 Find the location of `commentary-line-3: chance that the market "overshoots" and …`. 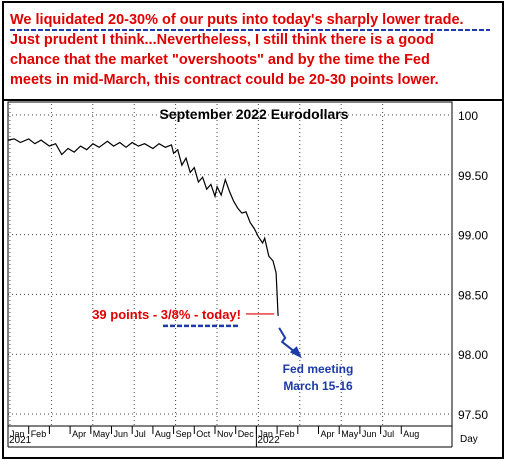

commentary-line-3: chance that the market "overshoots" and … is located at coordinates (220, 60).